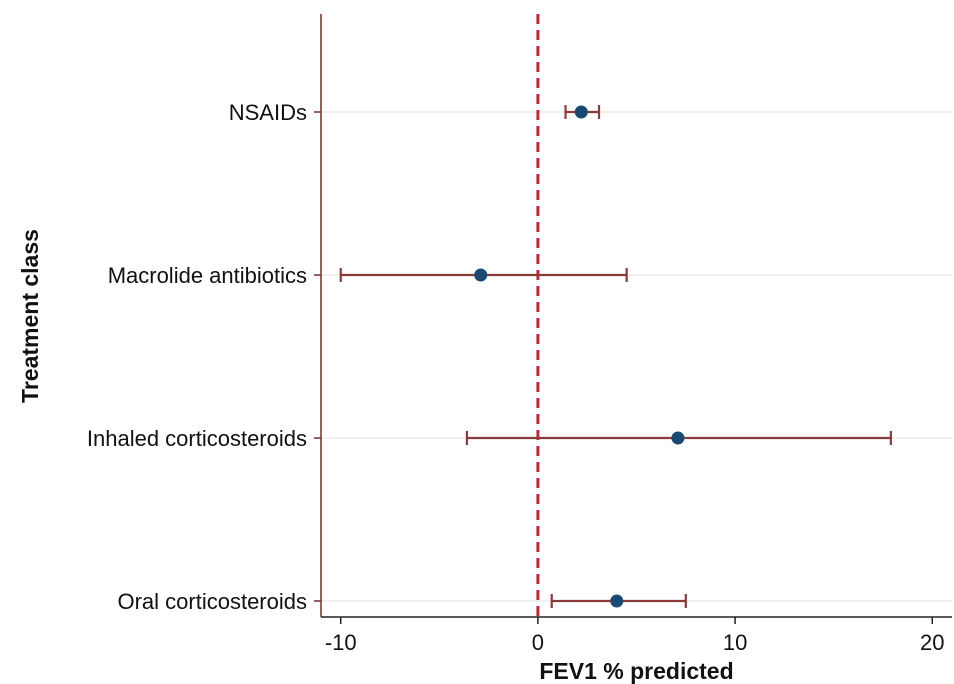  What do you see at coordinates (197, 438) in the screenshot?
I see `y-tick-label: Inhaled corticosteroids` at bounding box center [197, 438].